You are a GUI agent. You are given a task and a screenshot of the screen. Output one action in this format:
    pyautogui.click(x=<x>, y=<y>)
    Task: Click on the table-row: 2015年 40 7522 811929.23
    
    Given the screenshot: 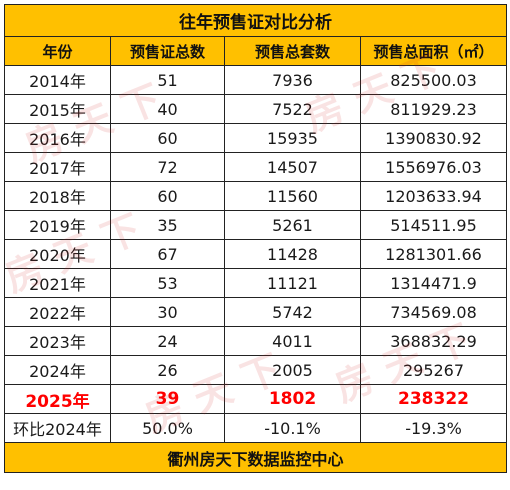 What is the action you would take?
    pyautogui.click(x=255, y=109)
    